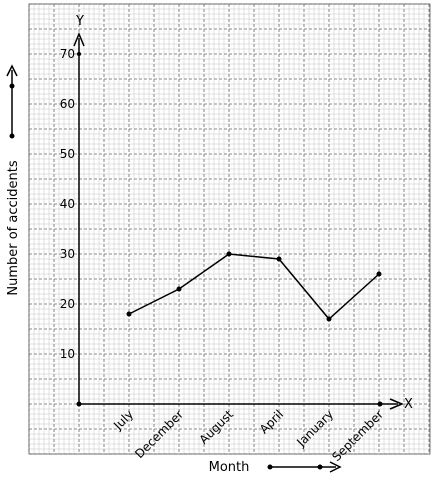 This screenshot has width=434, height=480. What do you see at coordinates (271, 421) in the screenshot?
I see `x-tick-label: April` at bounding box center [271, 421].